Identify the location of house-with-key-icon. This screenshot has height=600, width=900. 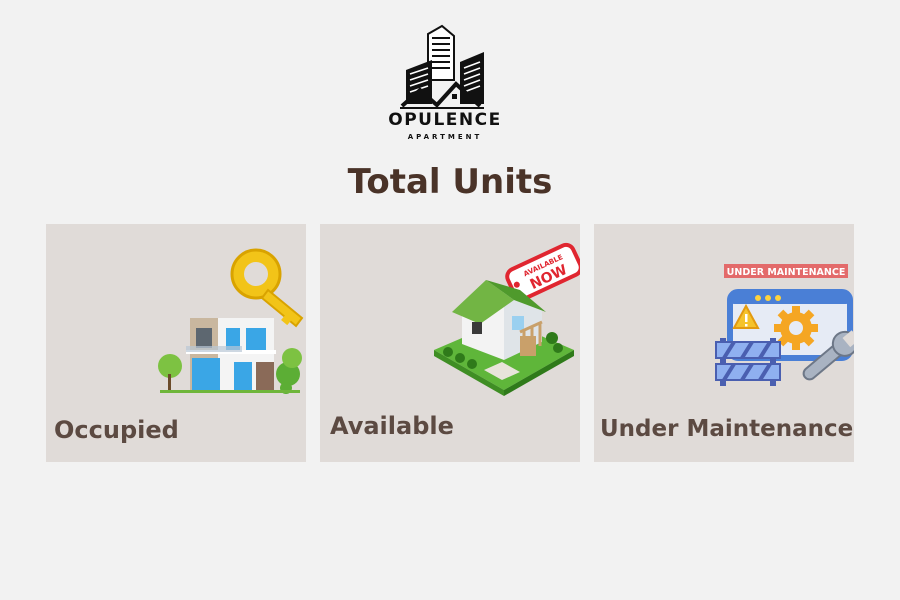
(231, 321).